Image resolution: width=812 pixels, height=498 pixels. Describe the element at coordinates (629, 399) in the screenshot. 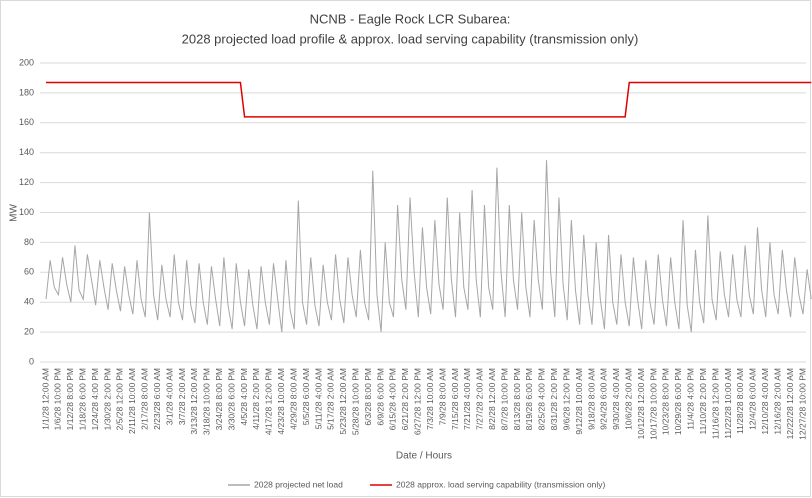

I see `x-tick-label: 10/6/28 2:00 AM` at that location.